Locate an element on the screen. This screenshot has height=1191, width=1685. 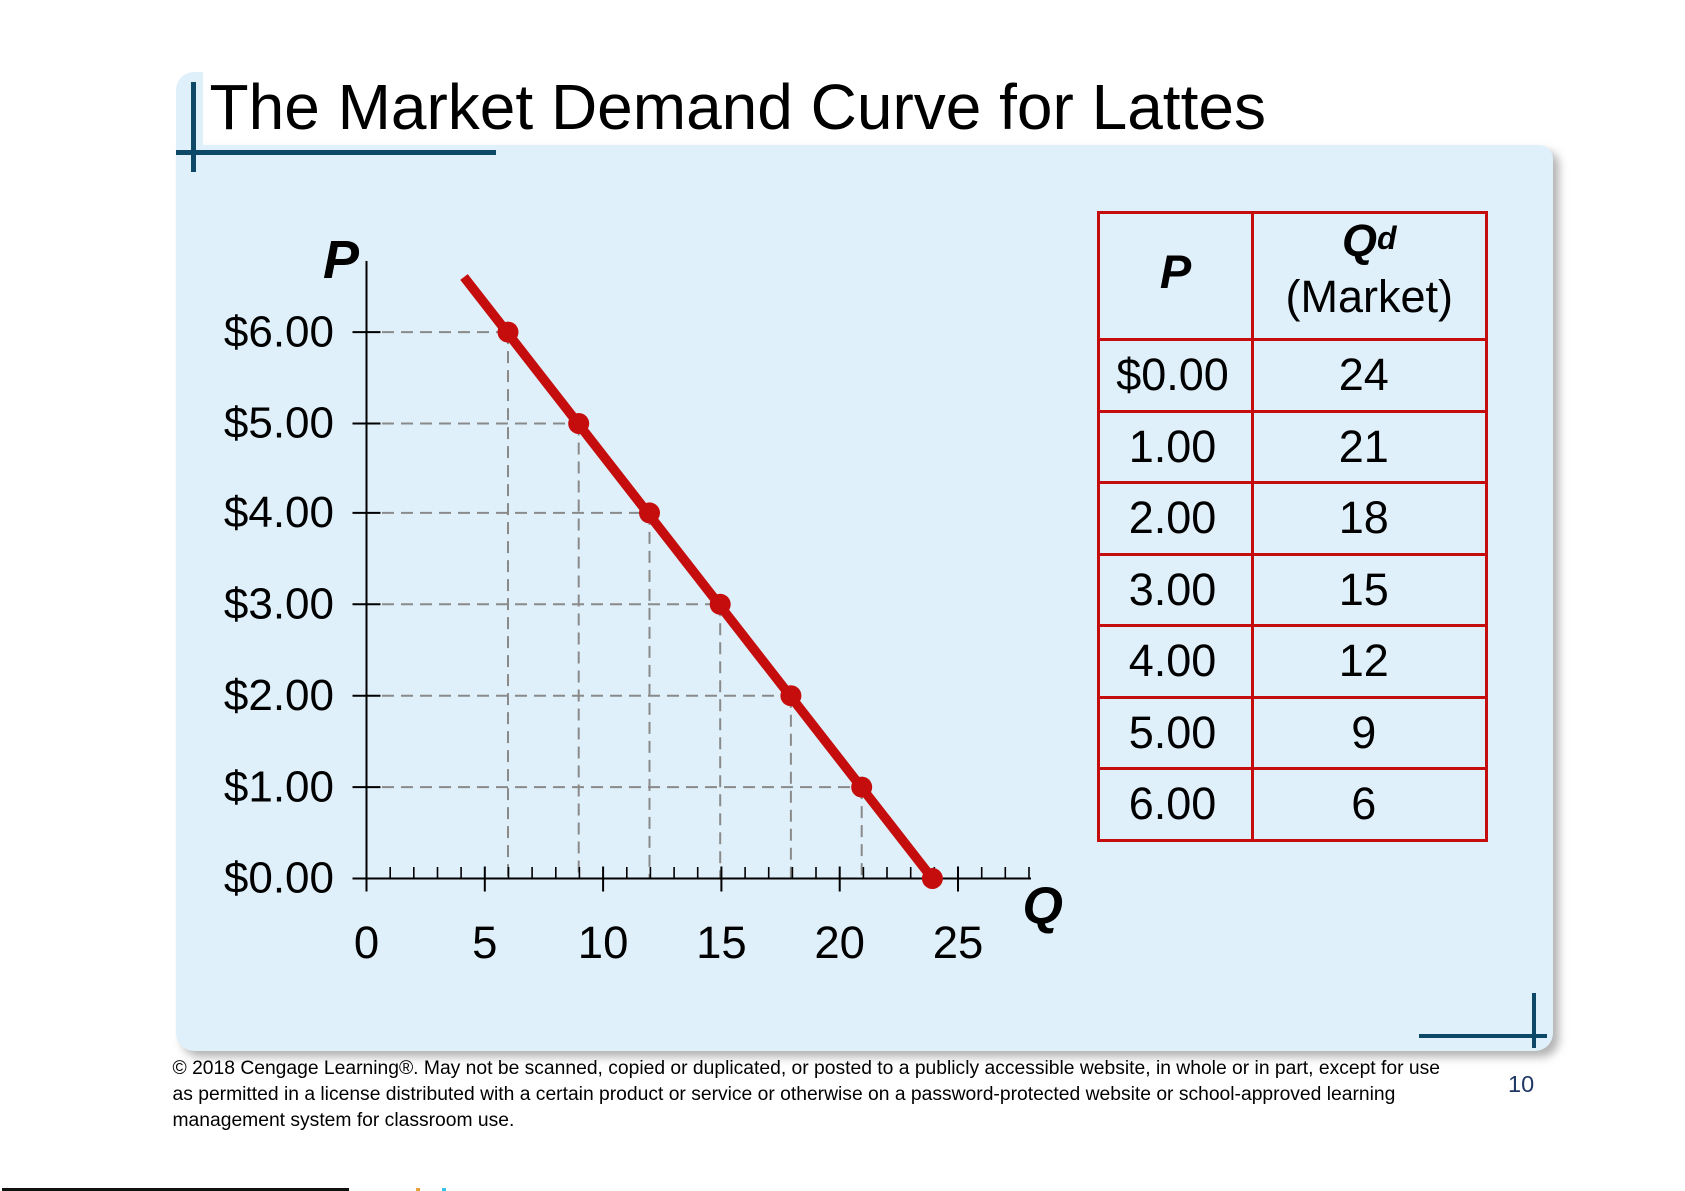
svg-text: 10 is located at coordinates (603, 942).